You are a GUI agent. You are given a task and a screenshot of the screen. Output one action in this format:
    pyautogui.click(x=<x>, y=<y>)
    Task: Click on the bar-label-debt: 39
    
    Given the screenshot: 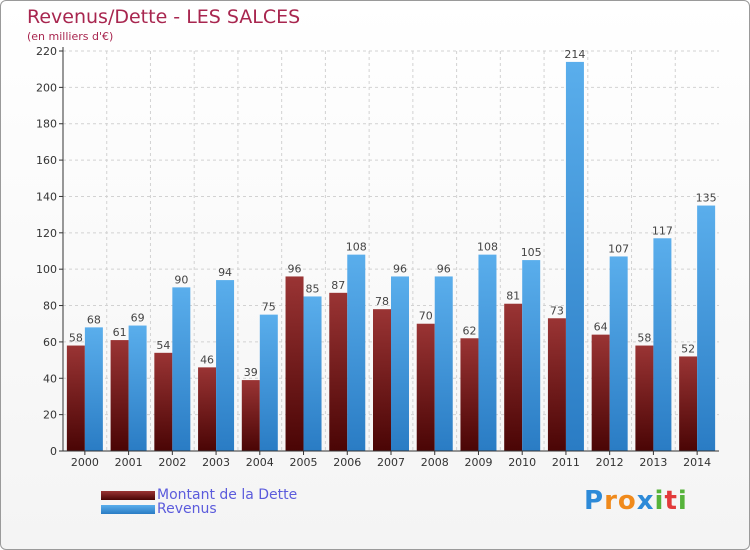 What is the action you would take?
    pyautogui.click(x=251, y=372)
    